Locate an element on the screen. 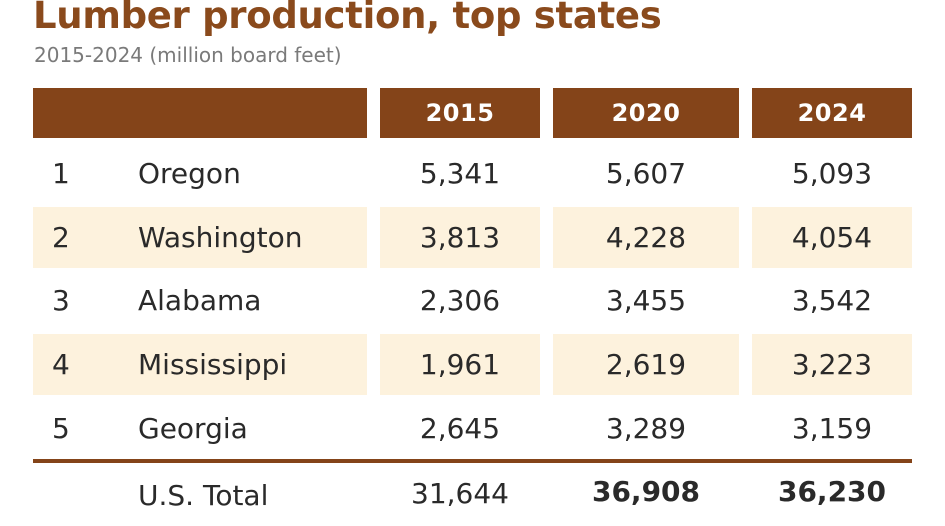  row-2-rank: 2 is located at coordinates (61, 237).